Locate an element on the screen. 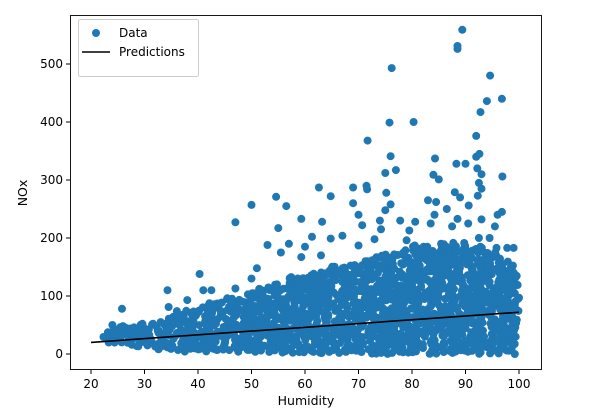 This screenshot has height=411, width=614. x-tick-label: 60 is located at coordinates (304, 384).